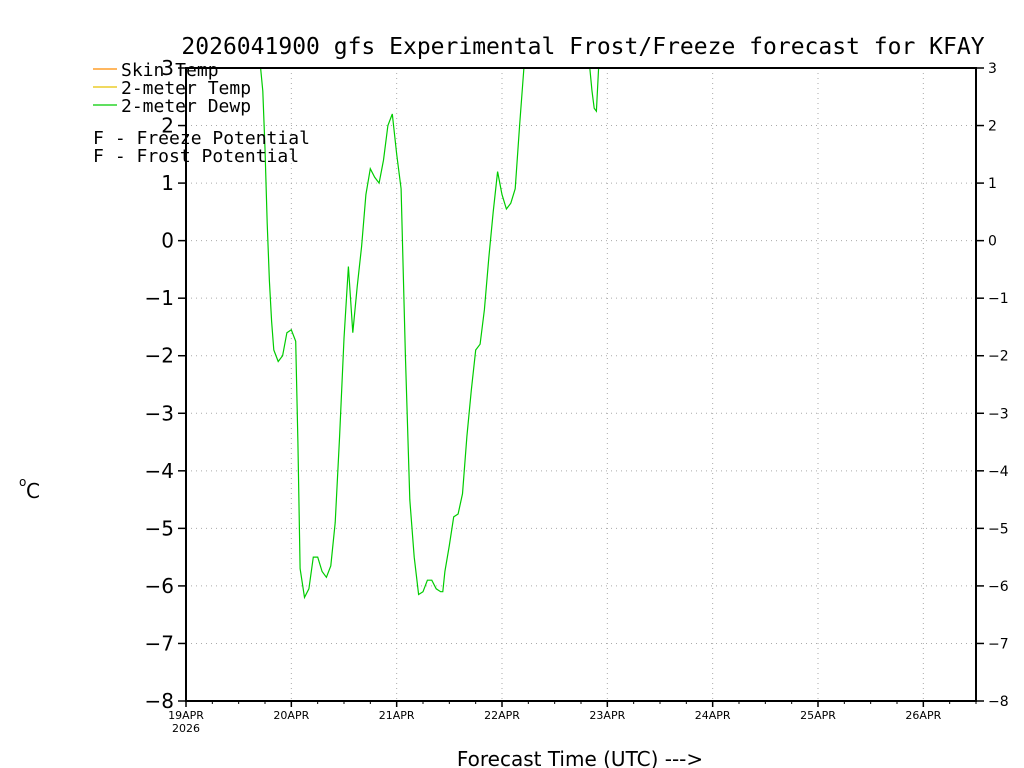  What do you see at coordinates (998, 472) in the screenshot?
I see `y-tick-label-right: −4` at bounding box center [998, 472].